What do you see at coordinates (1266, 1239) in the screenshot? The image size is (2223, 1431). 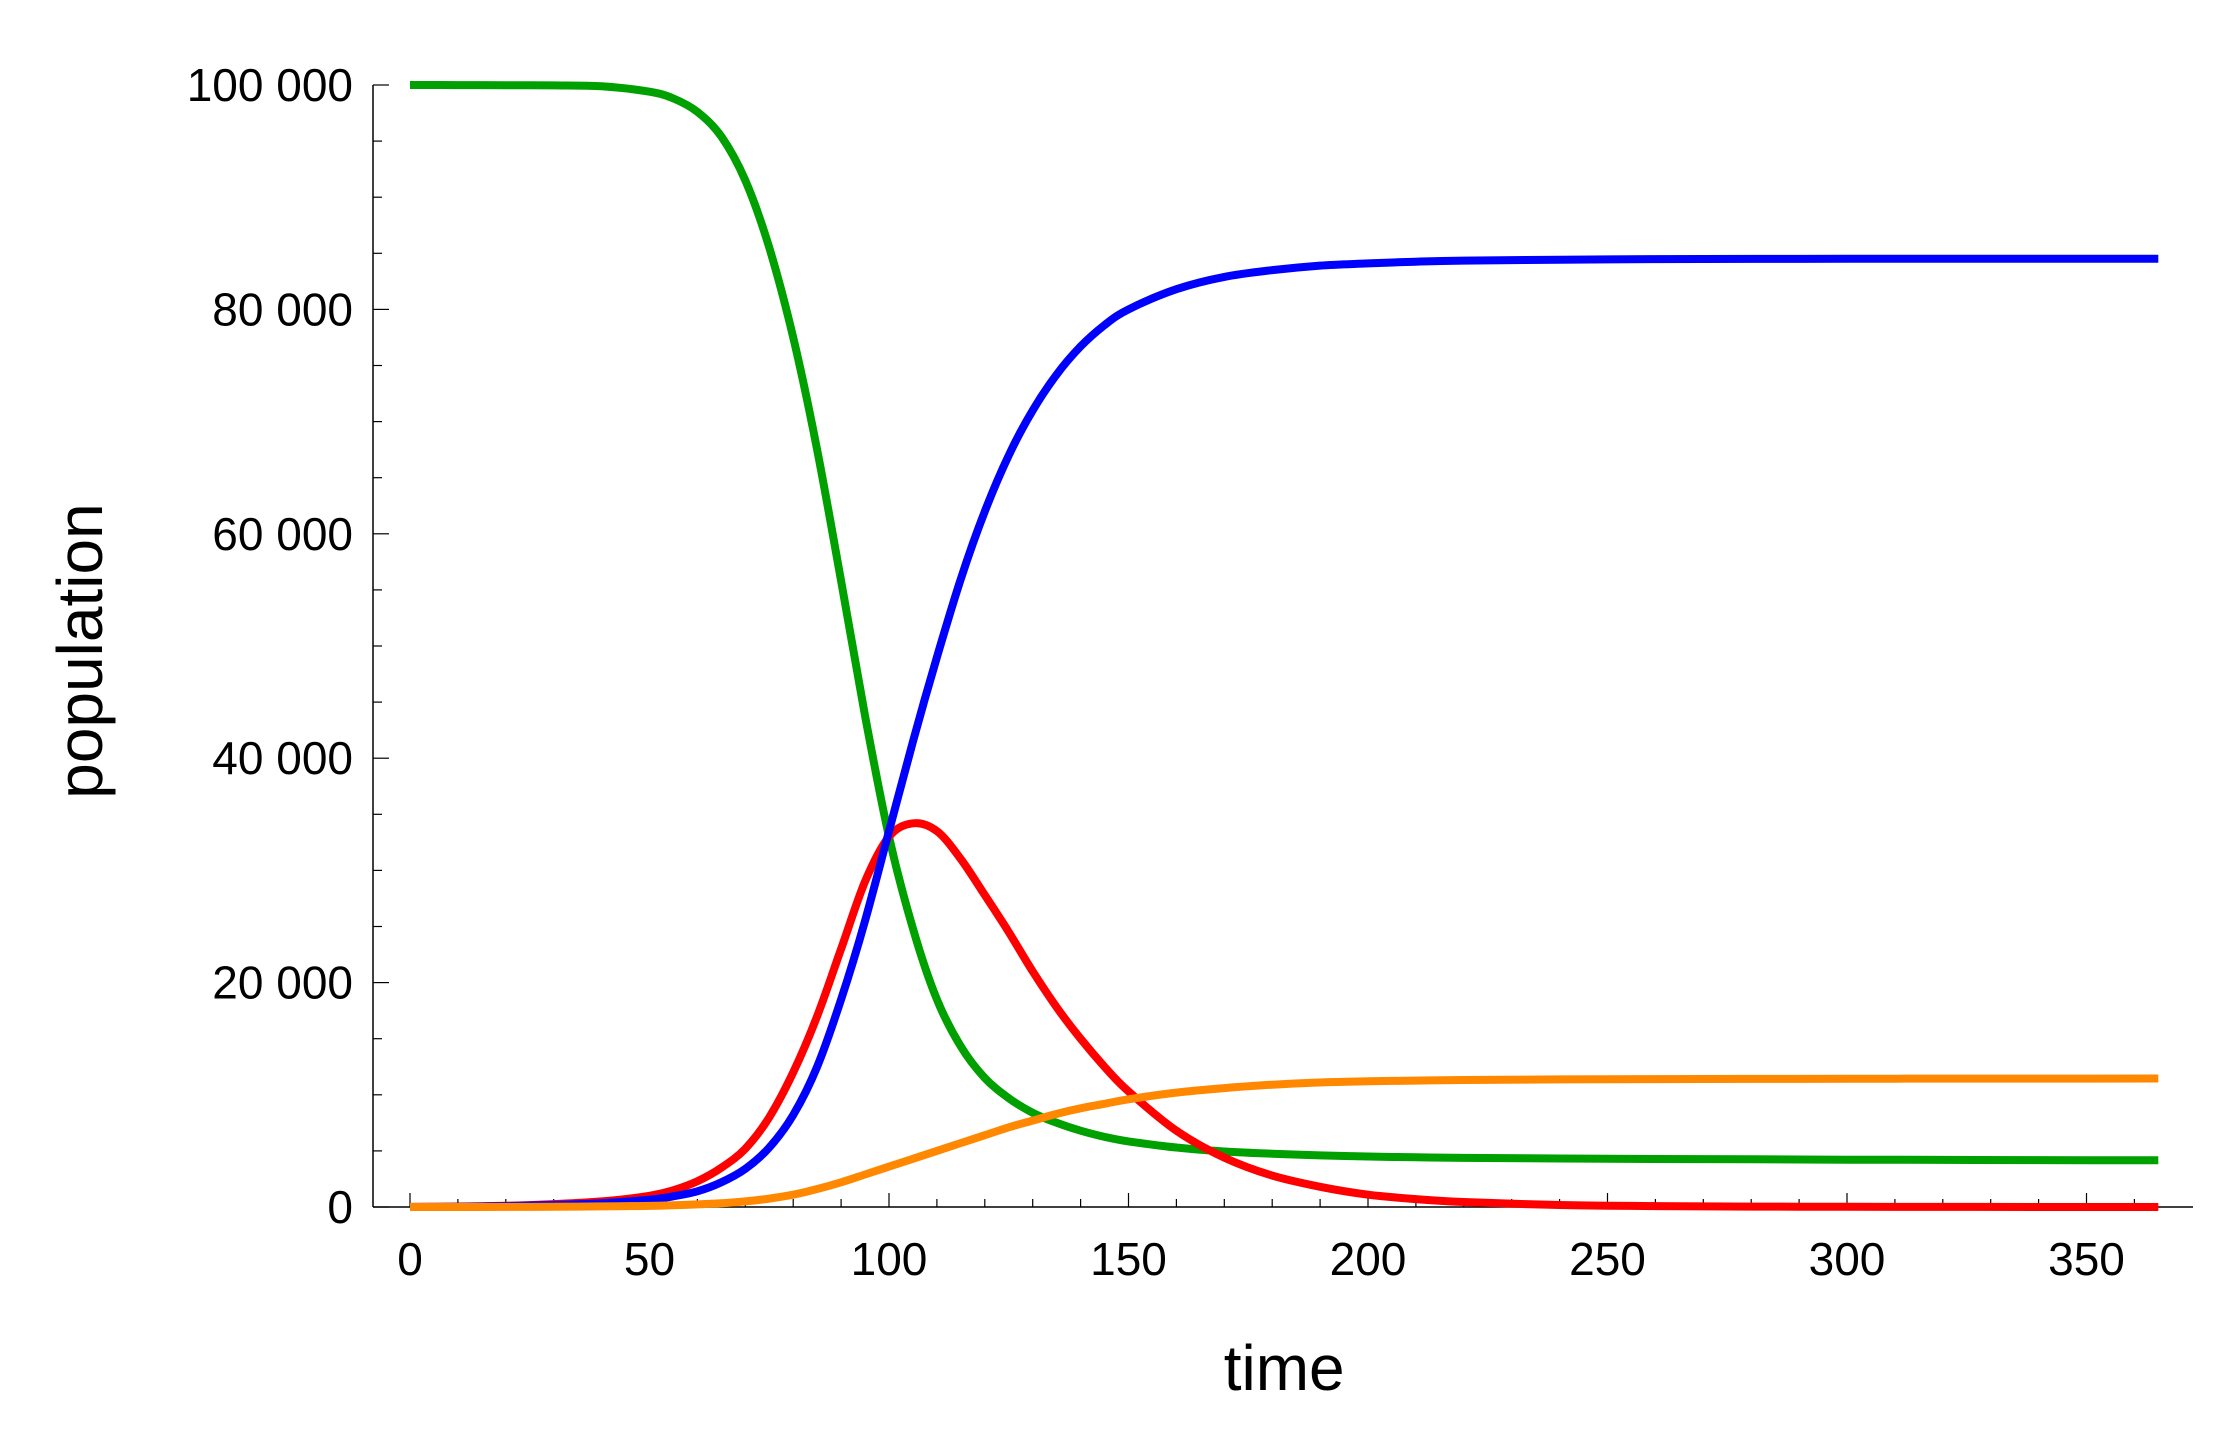 I see `x-axis-ticks: 0 50 100 150 200 250 300 350` at bounding box center [1266, 1239].